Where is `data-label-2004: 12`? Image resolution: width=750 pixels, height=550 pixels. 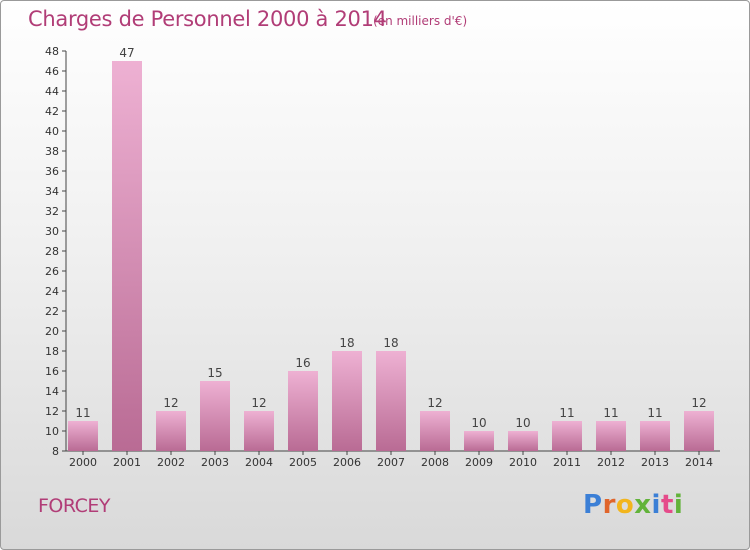
data-label-2004: 12 is located at coordinates (258, 403).